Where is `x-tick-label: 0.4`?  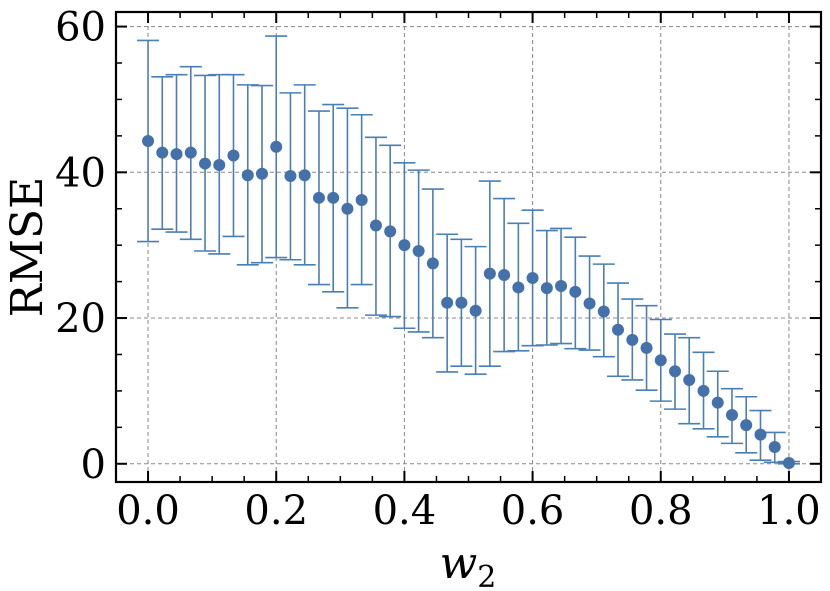 x-tick-label: 0.4 is located at coordinates (405, 511).